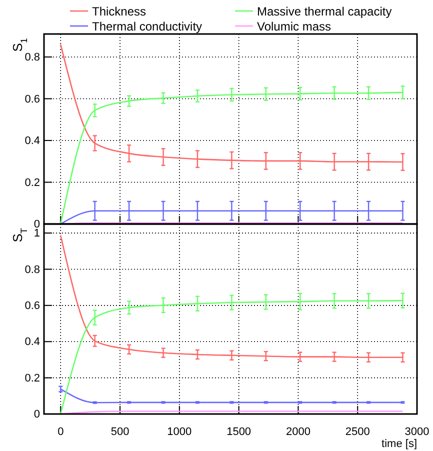 The image size is (433, 451). I want to click on legend-label: Volumic mass, so click(294, 27).